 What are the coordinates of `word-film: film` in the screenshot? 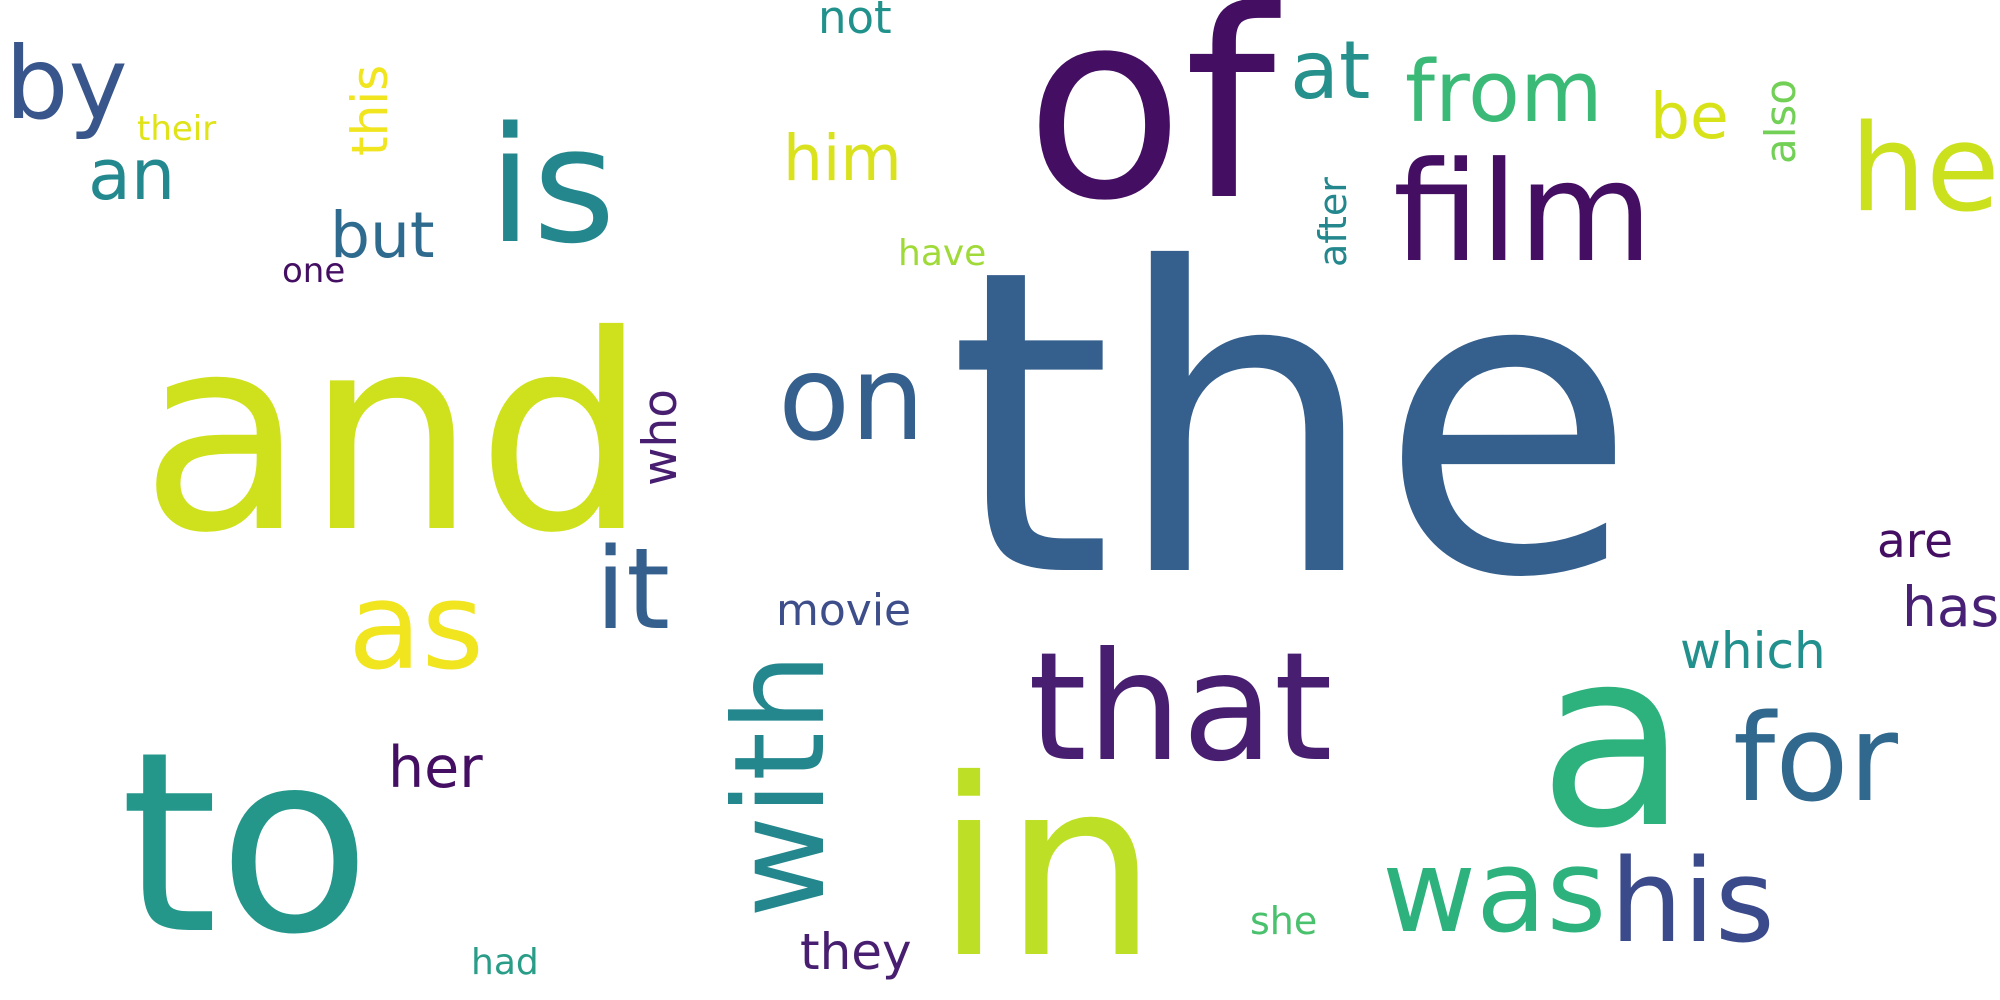 It's located at (1523, 212).